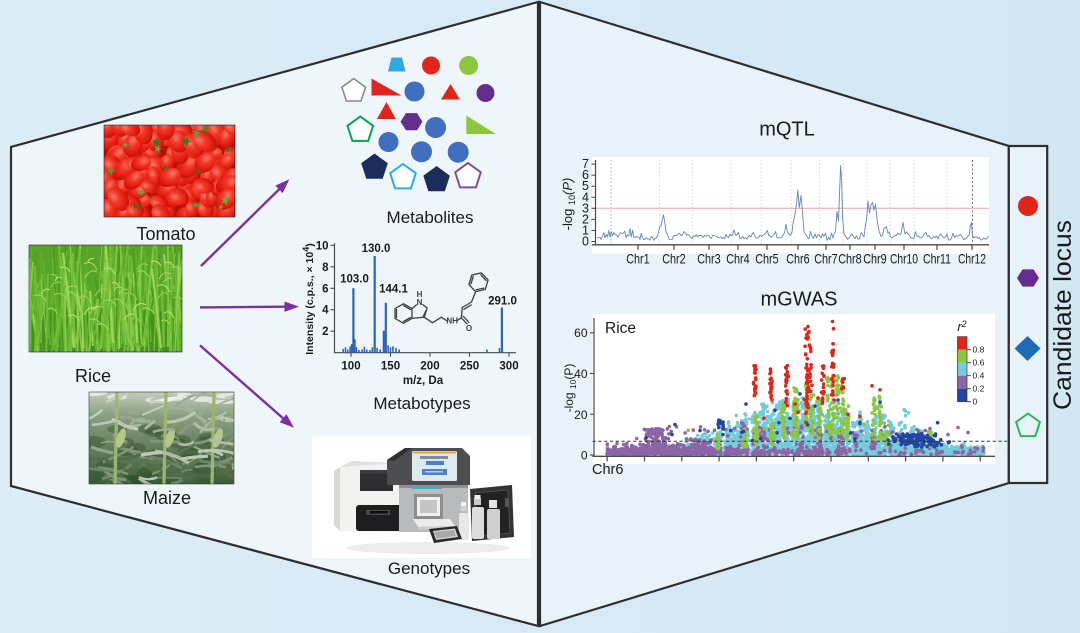  What do you see at coordinates (979, 389) in the screenshot?
I see `svg-text: 0.2` at bounding box center [979, 389].